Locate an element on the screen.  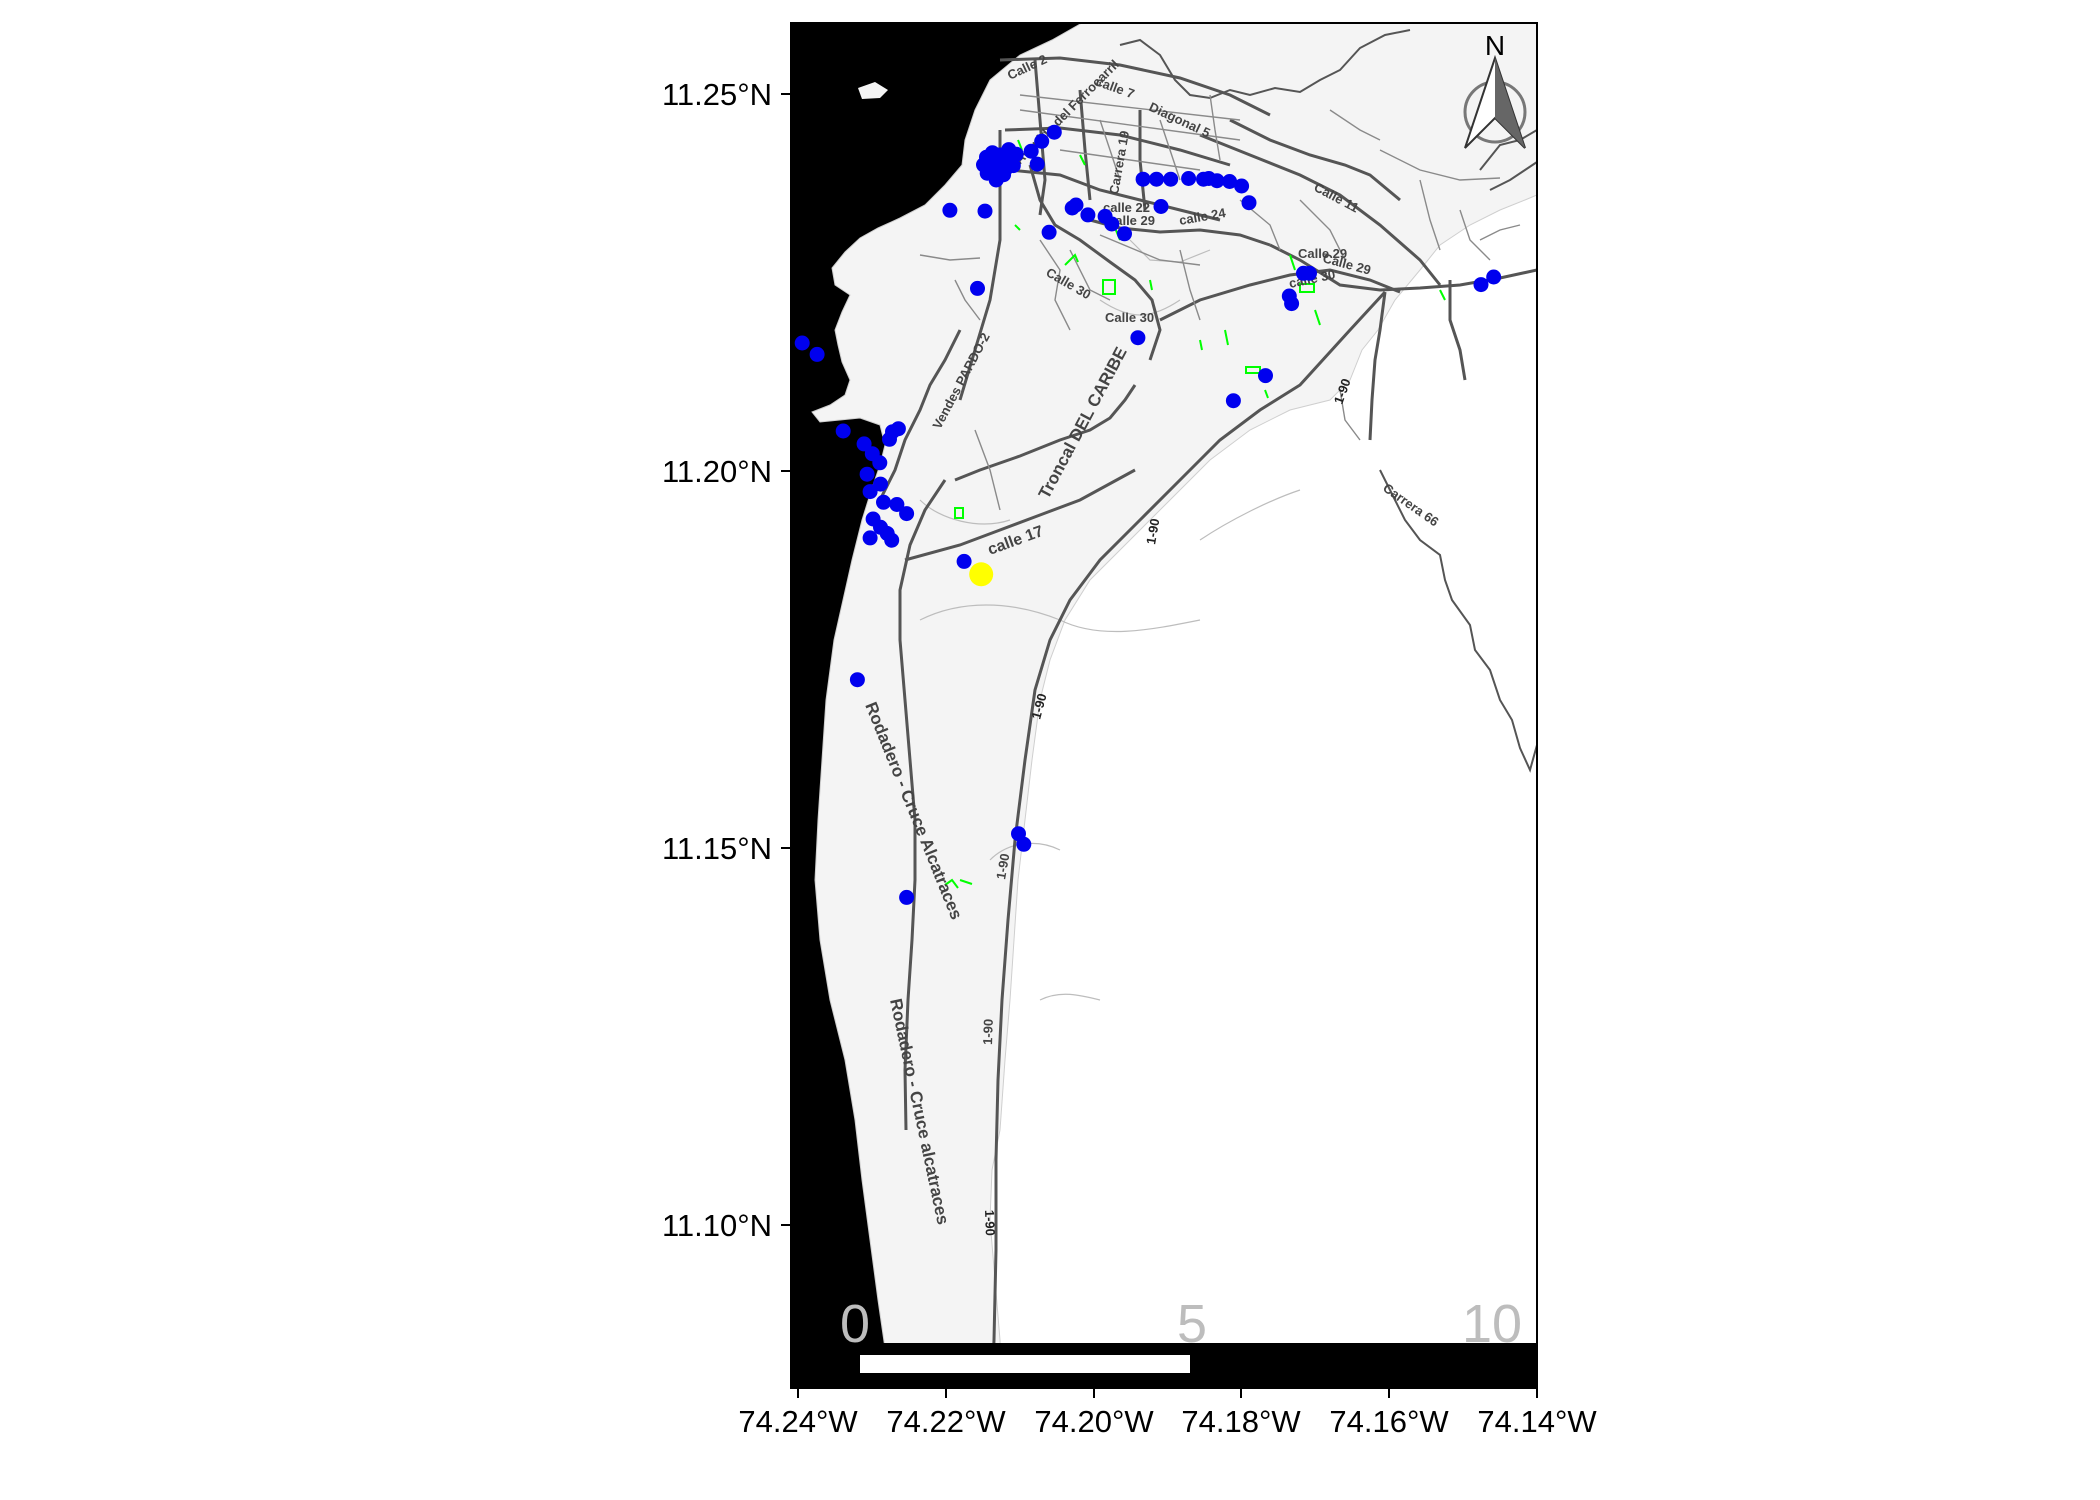
scale-label-10: 10 is located at coordinates (1492, 1324).